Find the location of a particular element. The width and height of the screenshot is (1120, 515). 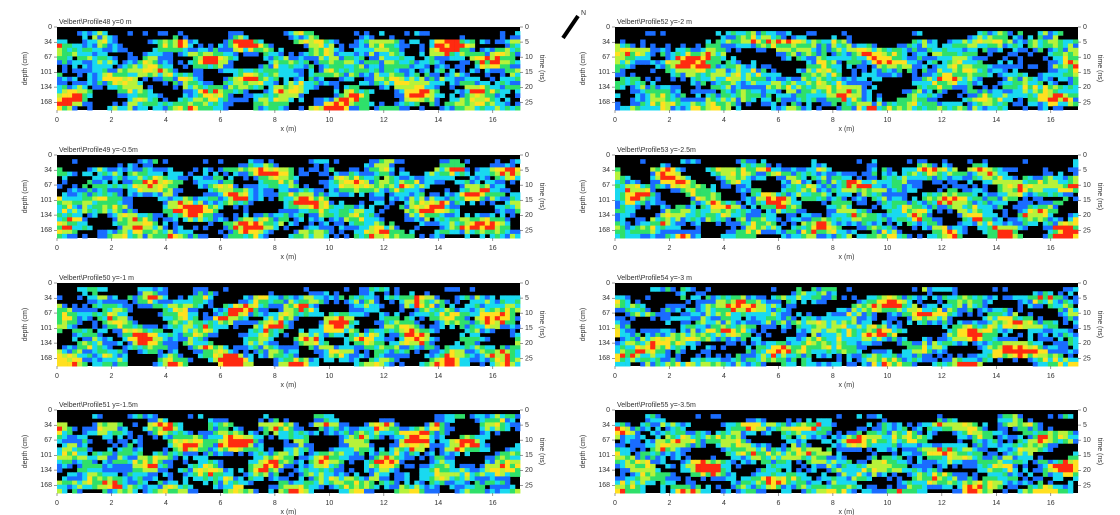

y-axis-label: depth (cm) is located at coordinates (25, 196).